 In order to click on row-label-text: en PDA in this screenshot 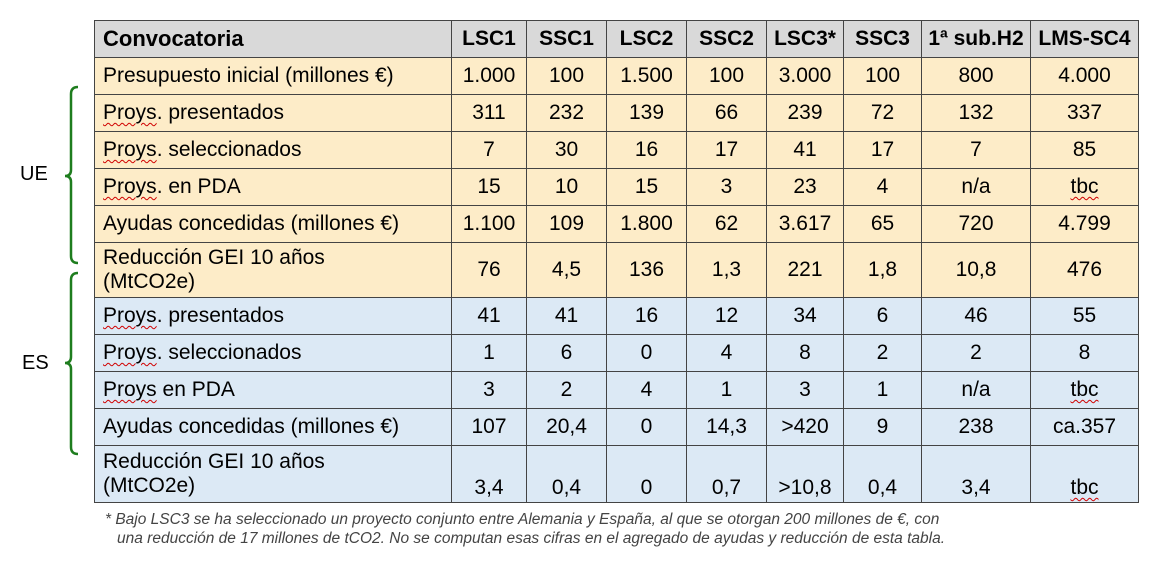, I will do `click(195, 389)`.